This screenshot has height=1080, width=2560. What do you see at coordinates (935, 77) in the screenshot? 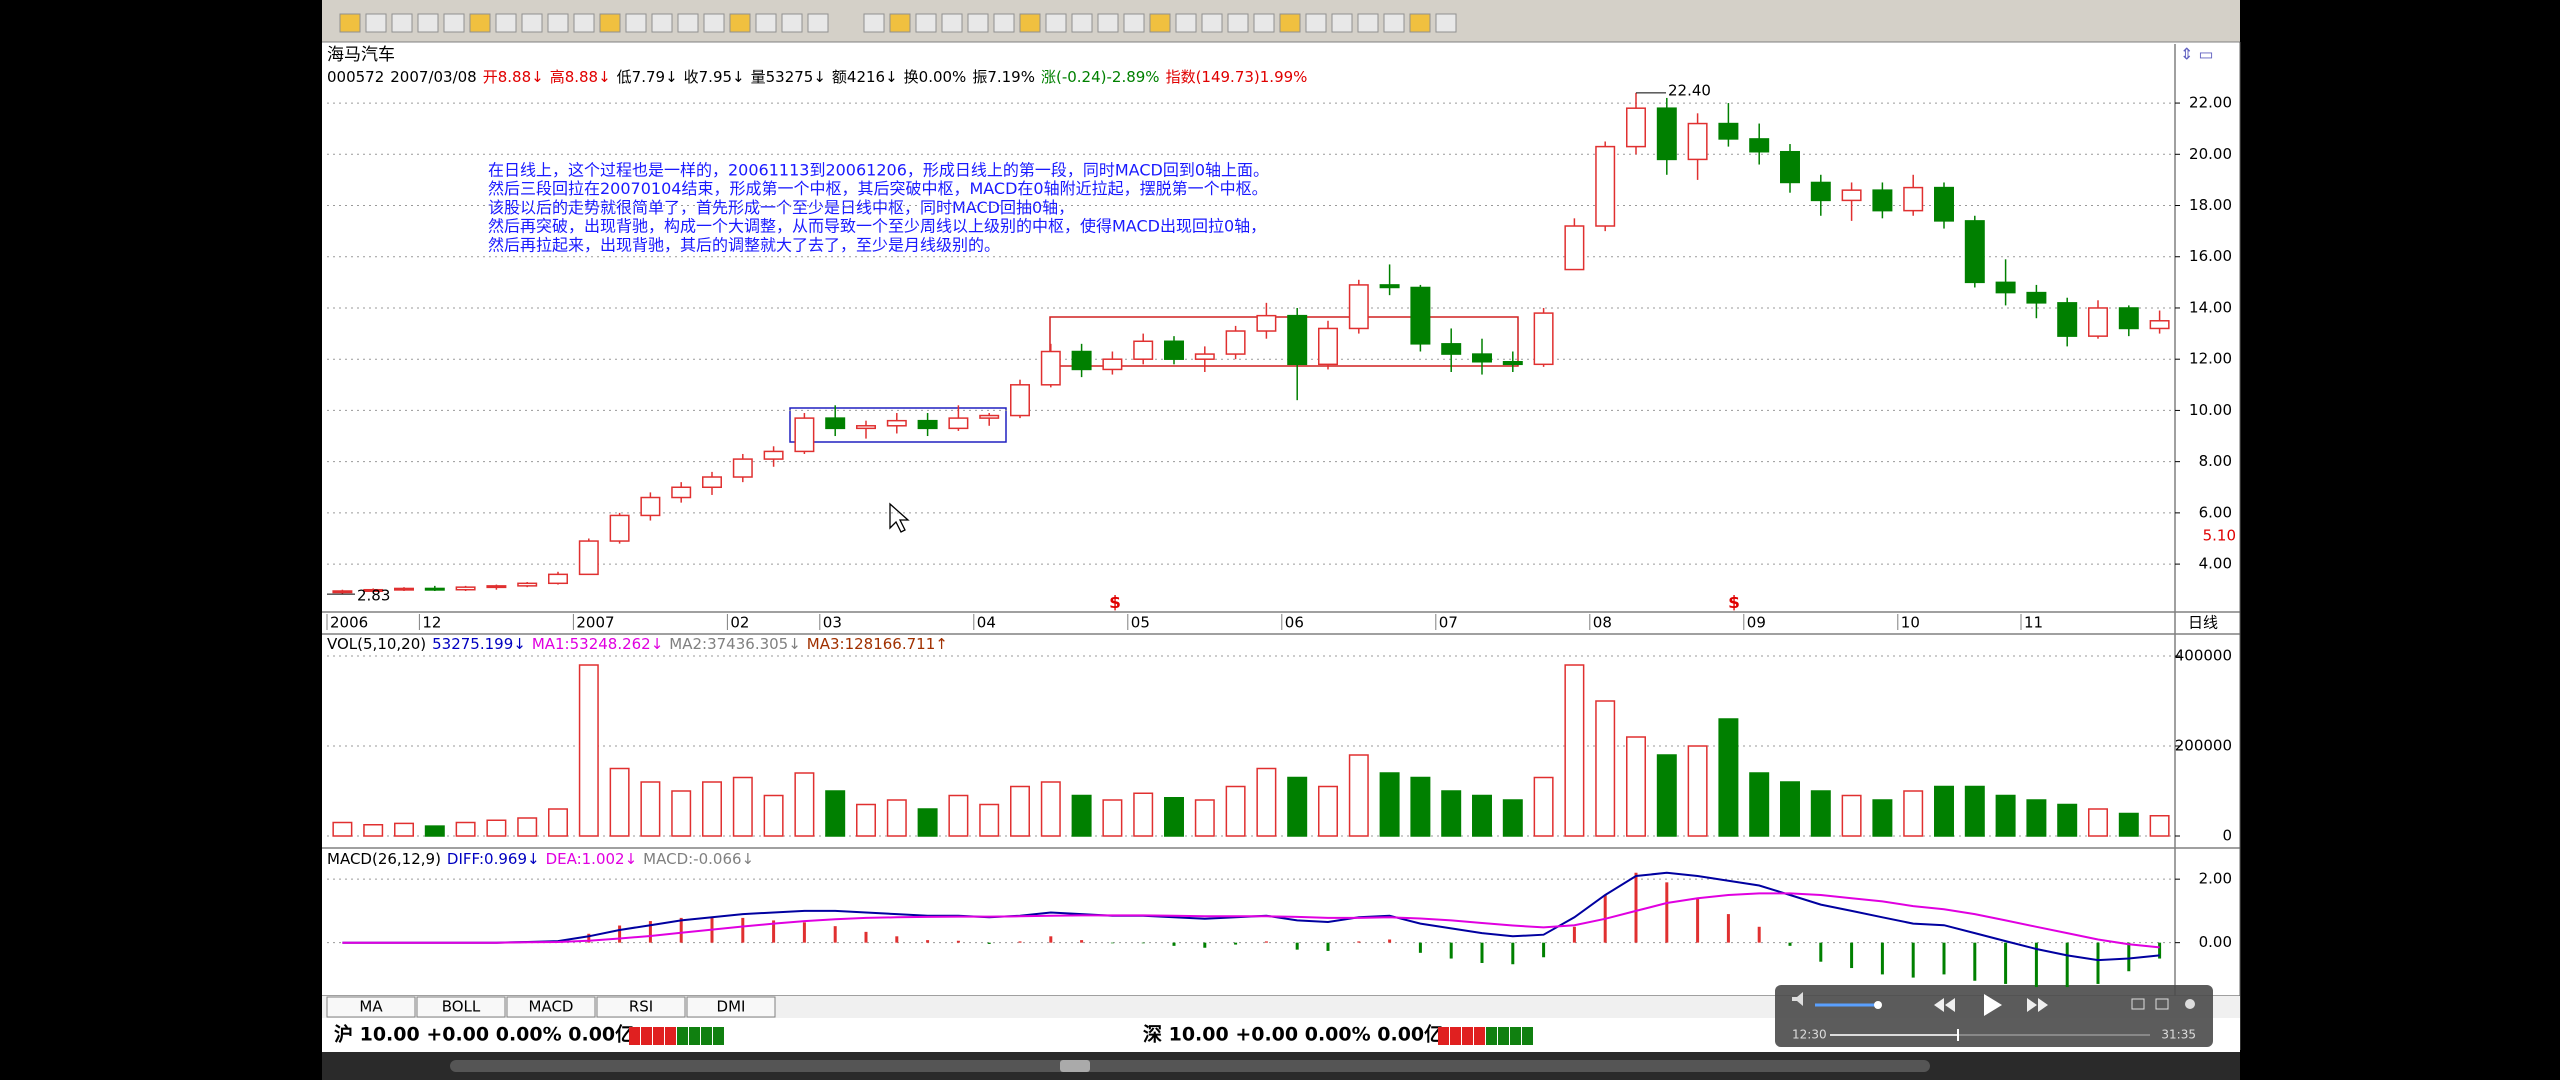
I see `header-item: 换0.00%` at bounding box center [935, 77].